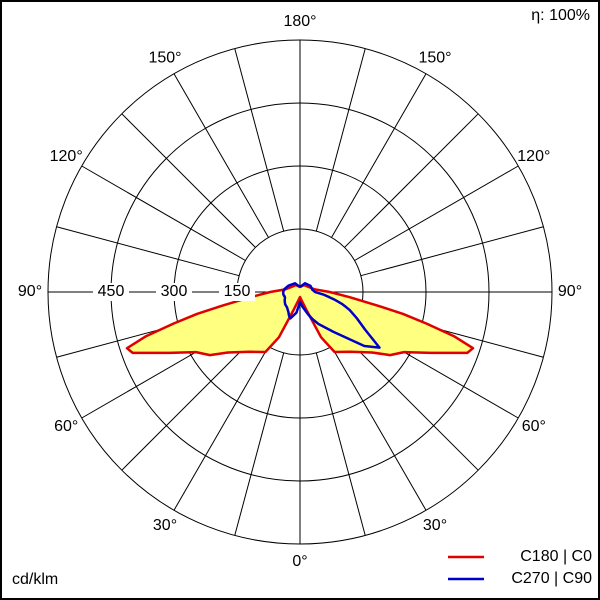 The height and width of the screenshot is (600, 600). I want to click on legend-label: C270 | C90, so click(551, 578).